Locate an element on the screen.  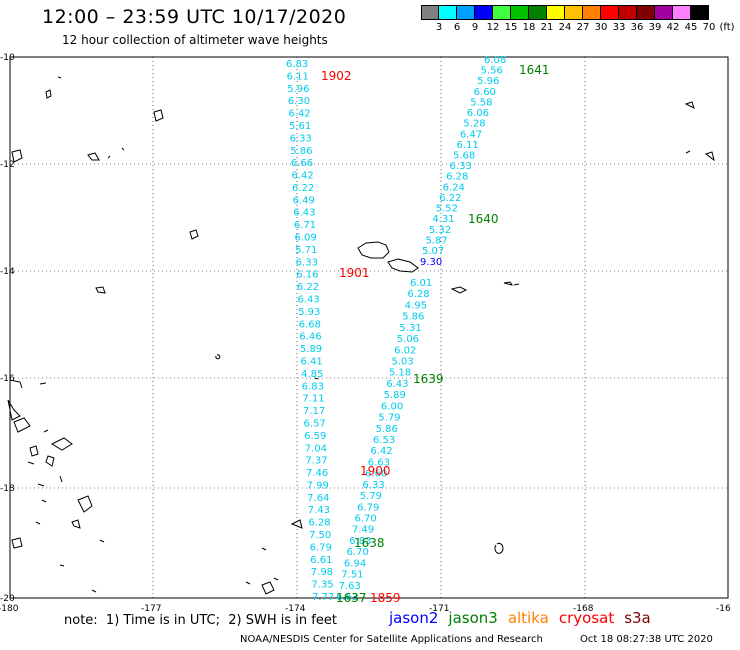
colorbar-label: 6 is located at coordinates (457, 27).